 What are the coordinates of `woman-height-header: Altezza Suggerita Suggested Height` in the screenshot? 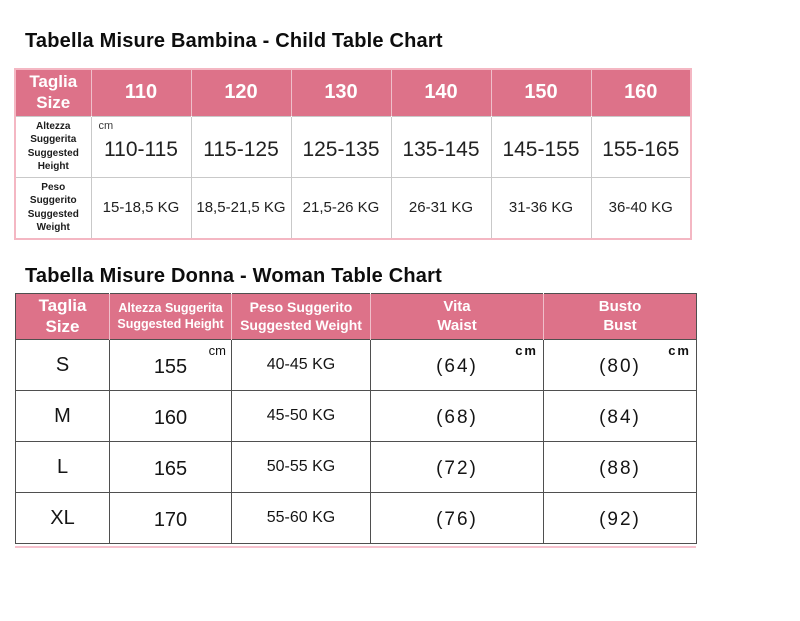 It's located at (170, 316).